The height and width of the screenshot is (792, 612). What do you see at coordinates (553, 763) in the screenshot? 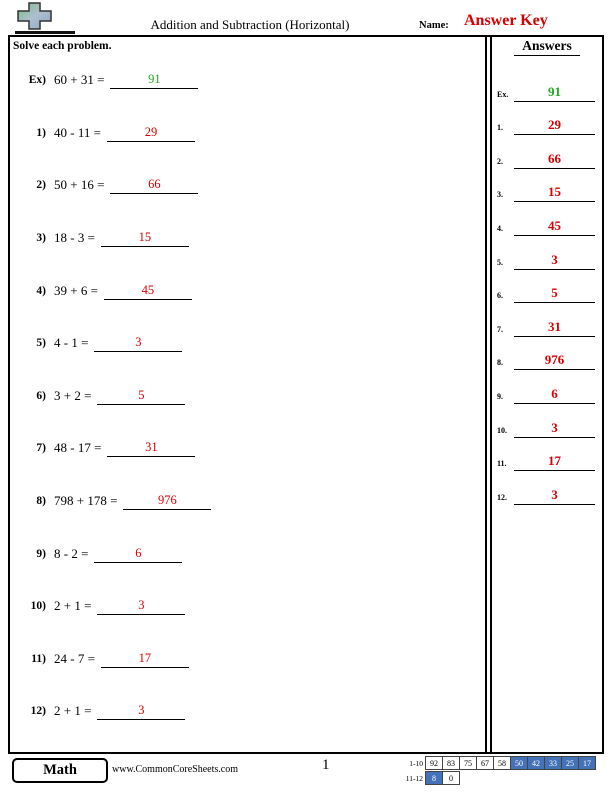
I see `score-cell: 33` at bounding box center [553, 763].